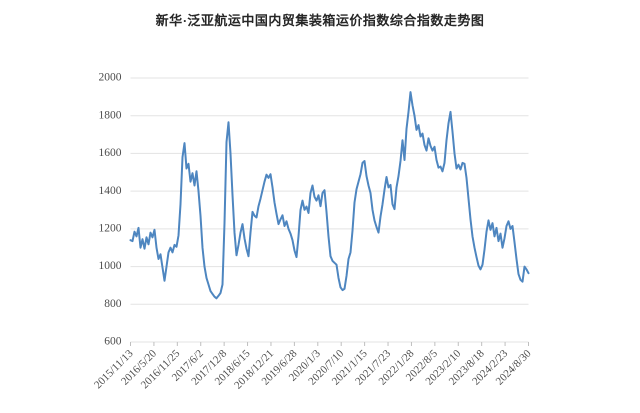 This screenshot has height=413, width=640. What do you see at coordinates (110, 115) in the screenshot?
I see `y-tick-label: 1800` at bounding box center [110, 115].